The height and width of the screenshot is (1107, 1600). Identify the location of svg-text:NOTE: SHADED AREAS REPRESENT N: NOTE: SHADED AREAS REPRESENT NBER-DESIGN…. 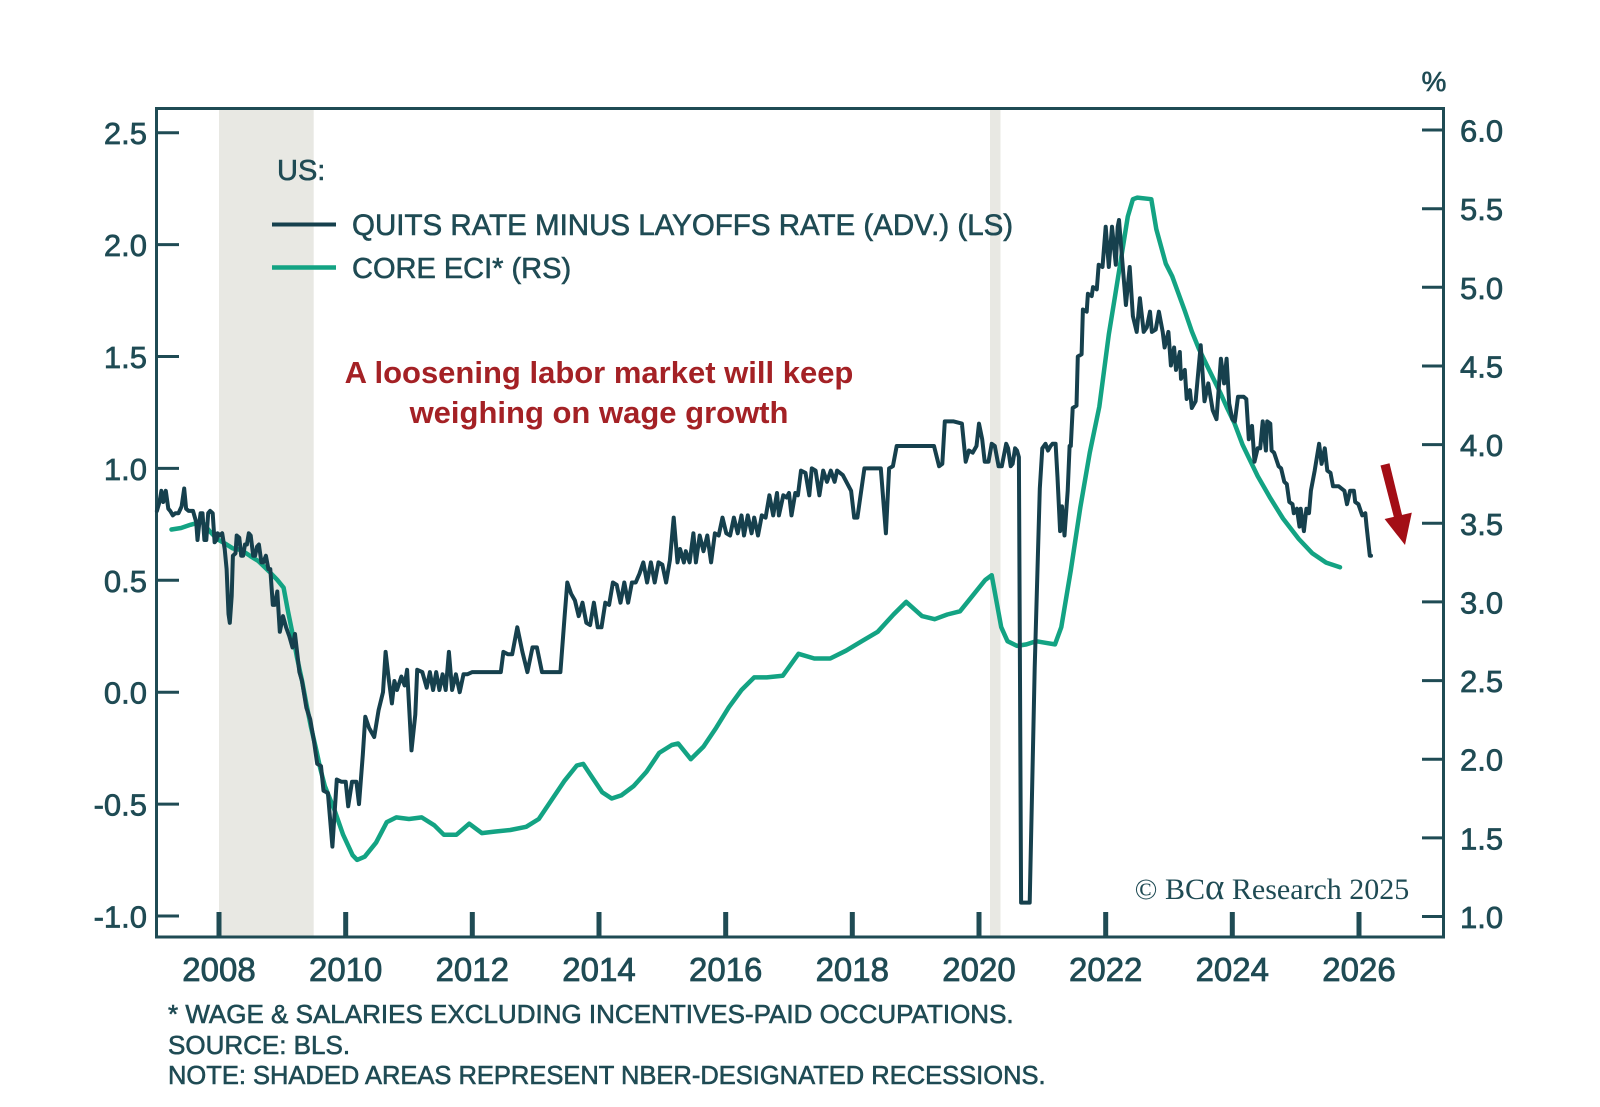
(607, 1076).